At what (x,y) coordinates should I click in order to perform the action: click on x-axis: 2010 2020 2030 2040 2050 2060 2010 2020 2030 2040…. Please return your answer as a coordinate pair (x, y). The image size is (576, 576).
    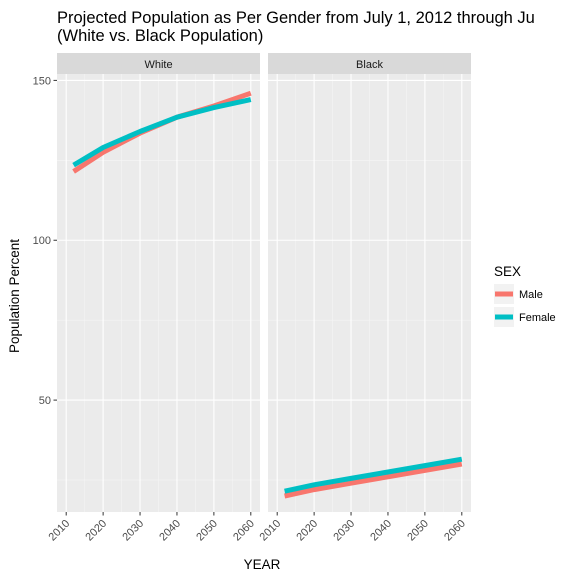
    Looking at the image, I should click on (257, 527).